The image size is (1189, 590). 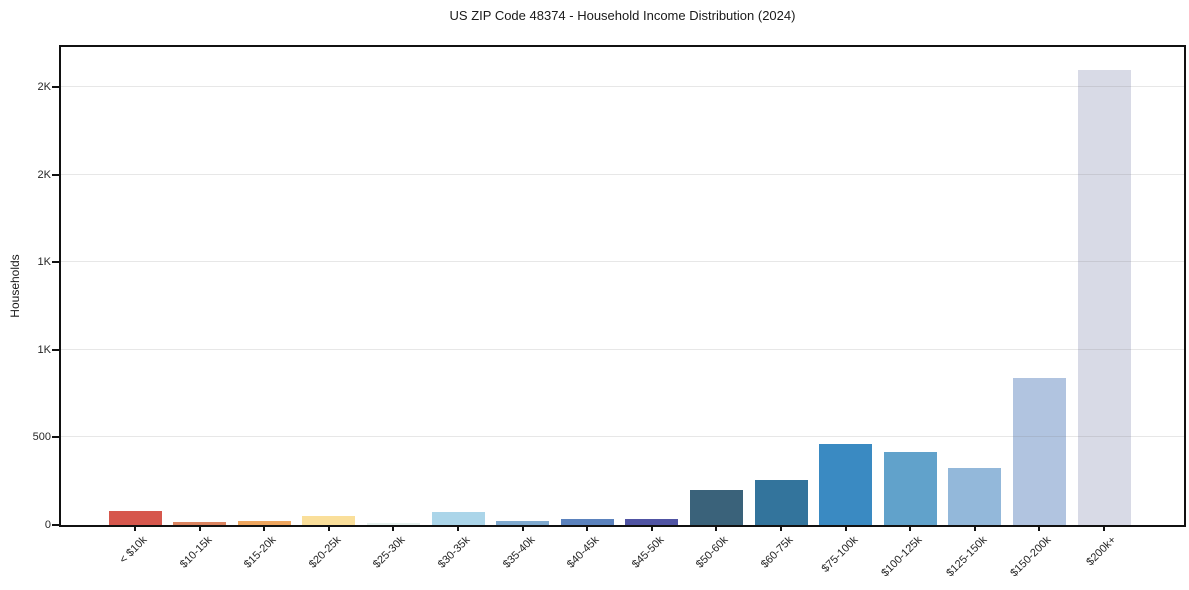 What do you see at coordinates (967, 557) in the screenshot?
I see `x-tick-label: $125-150k` at bounding box center [967, 557].